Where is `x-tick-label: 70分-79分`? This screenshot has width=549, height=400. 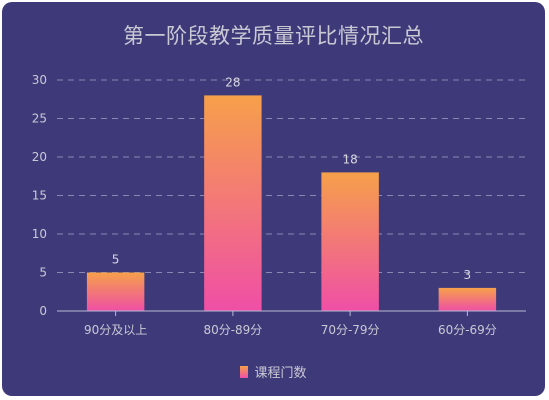
x-tick-label: 70分-79分 is located at coordinates (350, 330).